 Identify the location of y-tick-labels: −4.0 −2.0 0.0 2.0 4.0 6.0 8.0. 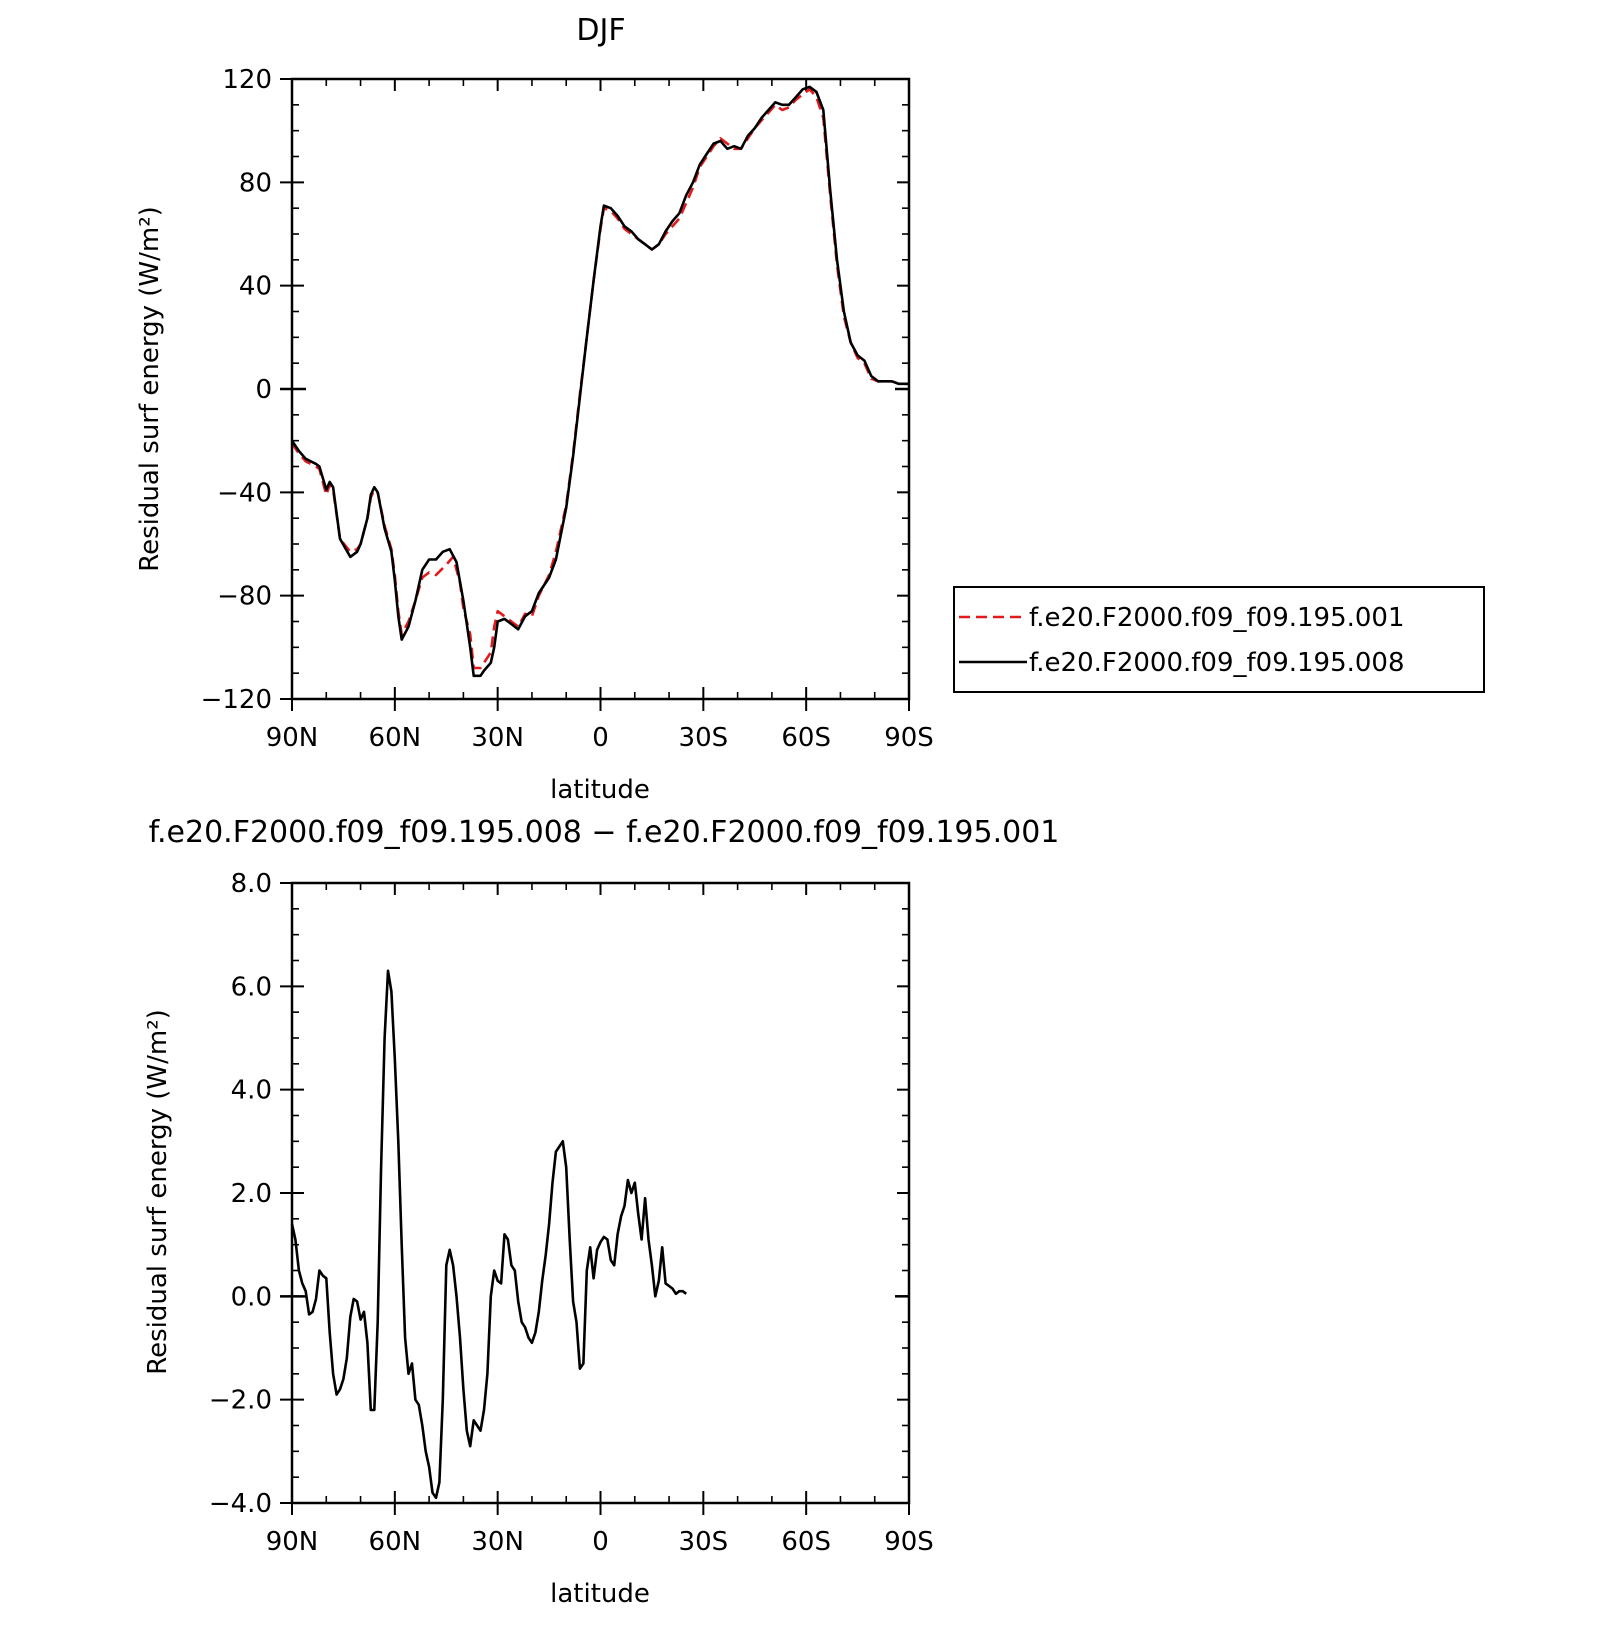
(240, 1194).